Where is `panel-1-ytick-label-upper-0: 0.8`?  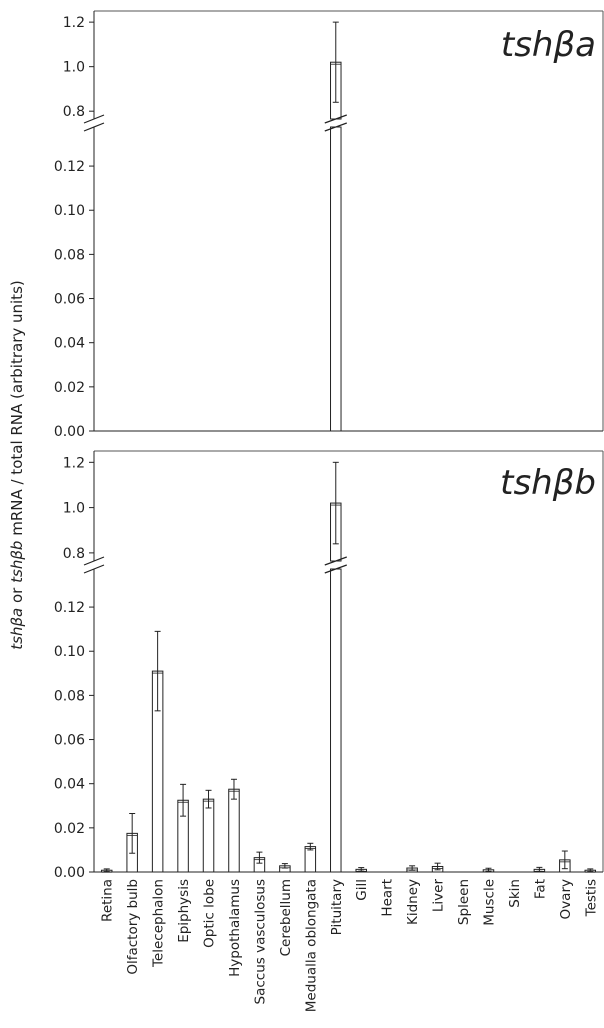
panel-1-ytick-label-upper-0: 0.8 is located at coordinates (74, 554).